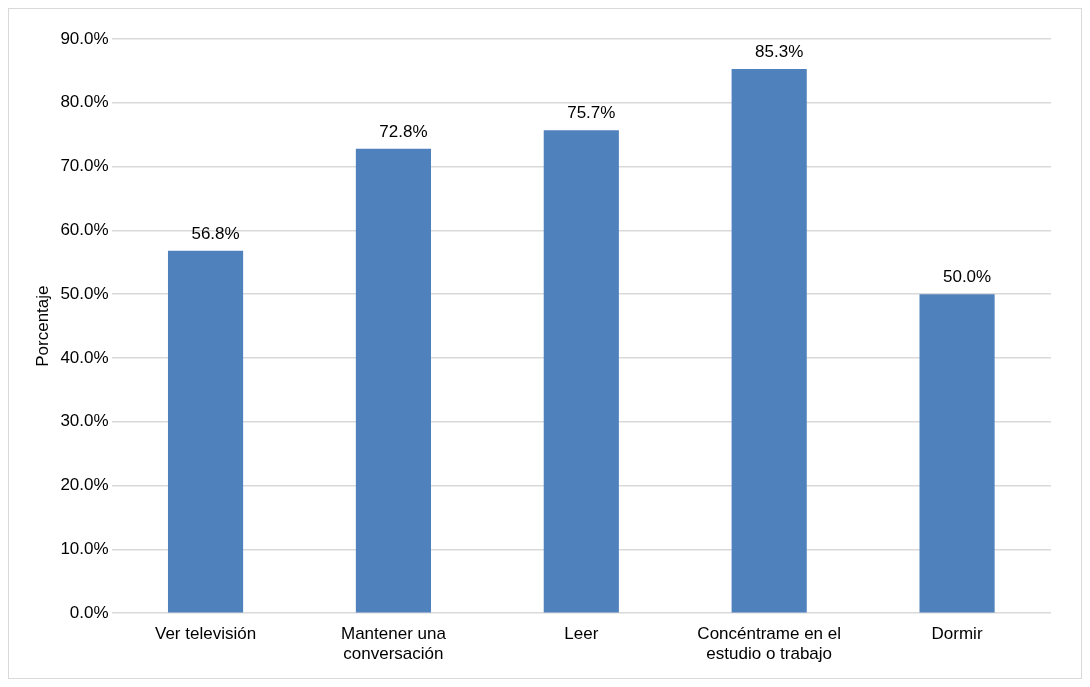  Describe the element at coordinates (84, 421) in the screenshot. I see `y-tick-label: 30.0%` at that location.